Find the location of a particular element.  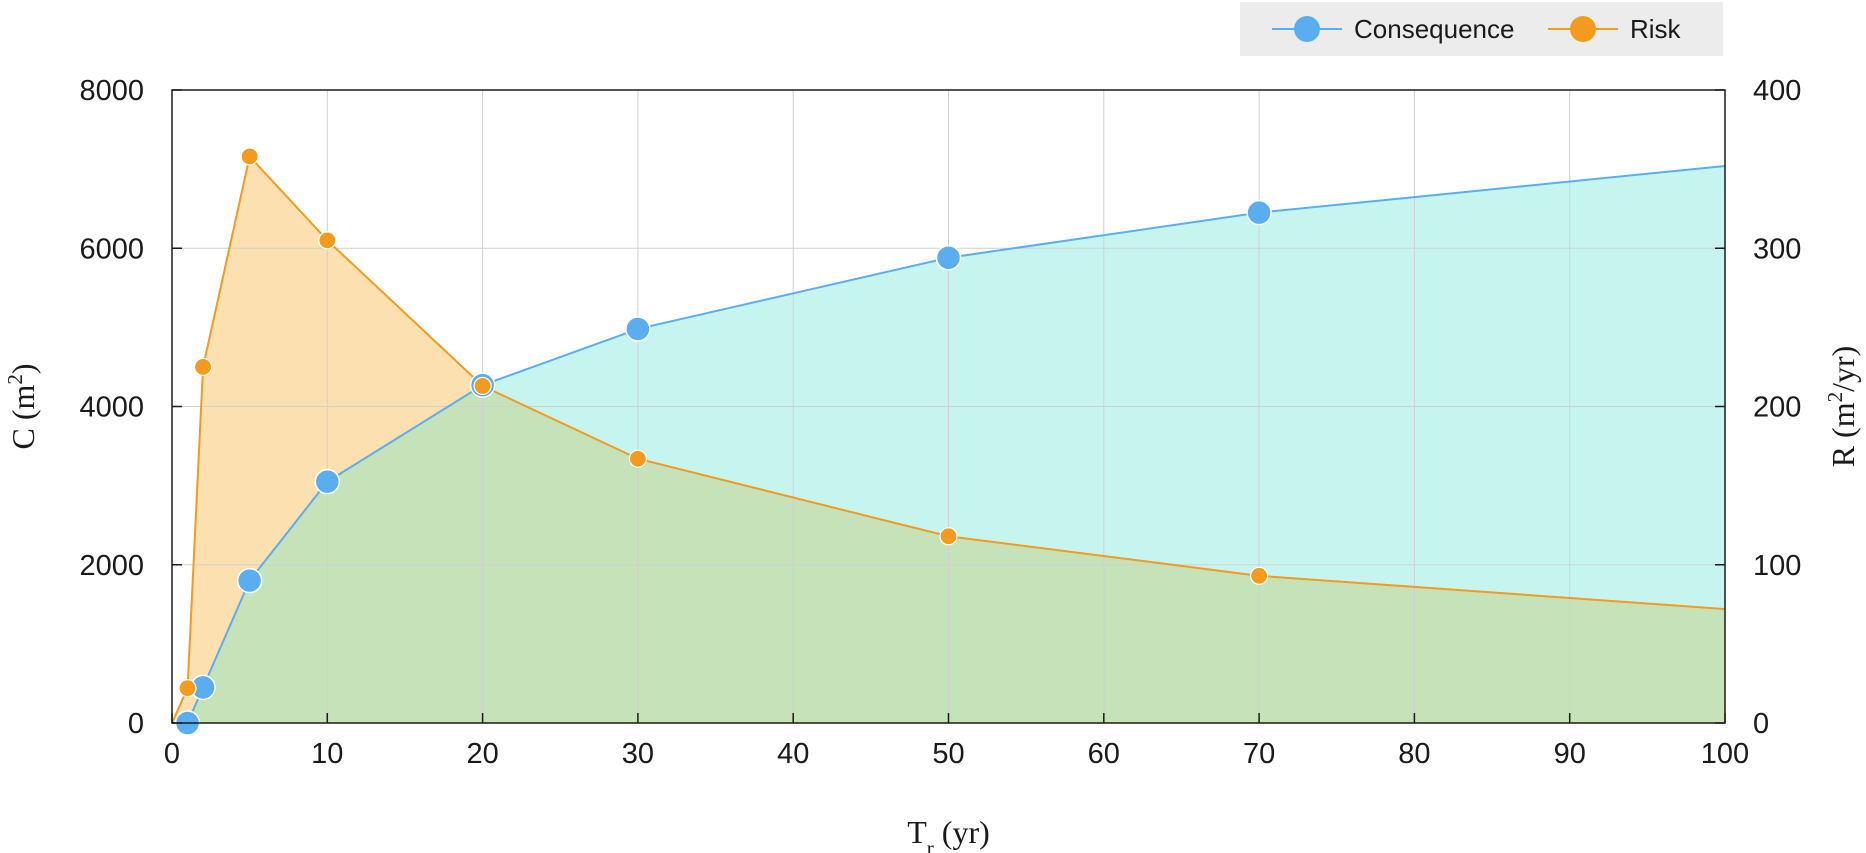

y-right-tick-label: 0 is located at coordinates (1761, 724).